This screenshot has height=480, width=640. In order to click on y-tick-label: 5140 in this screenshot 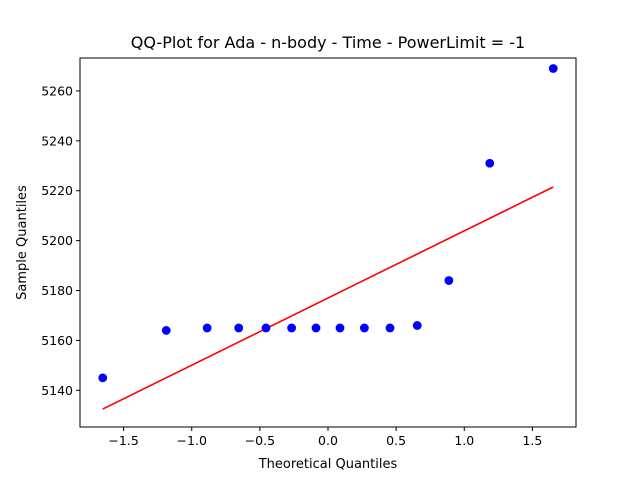, I will do `click(57, 390)`.